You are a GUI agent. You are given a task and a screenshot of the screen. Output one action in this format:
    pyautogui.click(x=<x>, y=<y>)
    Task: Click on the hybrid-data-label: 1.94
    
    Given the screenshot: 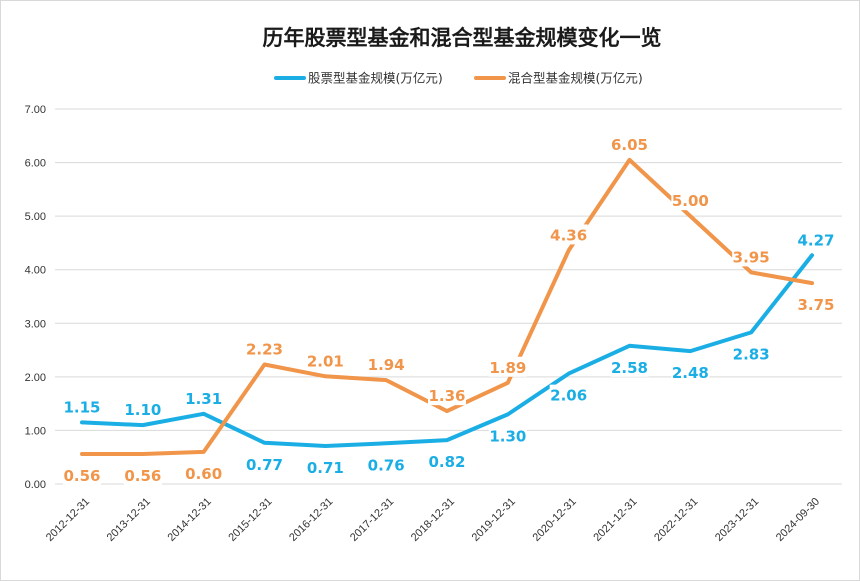 What is the action you would take?
    pyautogui.click(x=386, y=365)
    